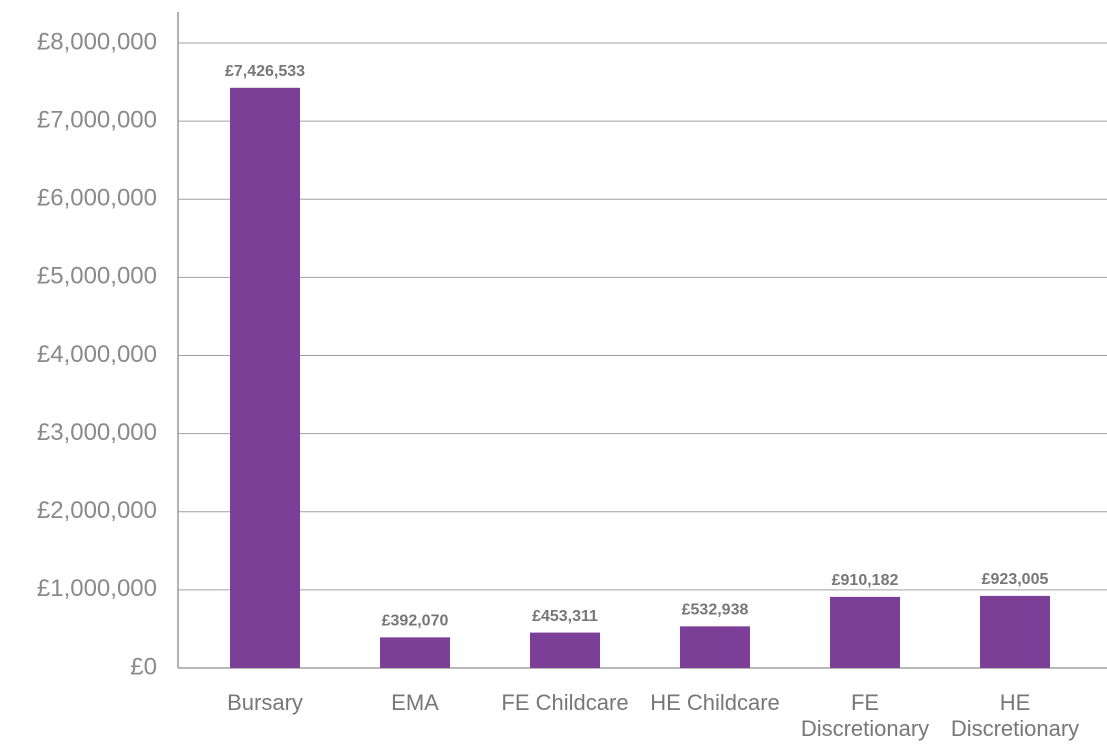  Describe the element at coordinates (1015, 715) in the screenshot. I see `x-tick-label: HE Discretionary` at that location.